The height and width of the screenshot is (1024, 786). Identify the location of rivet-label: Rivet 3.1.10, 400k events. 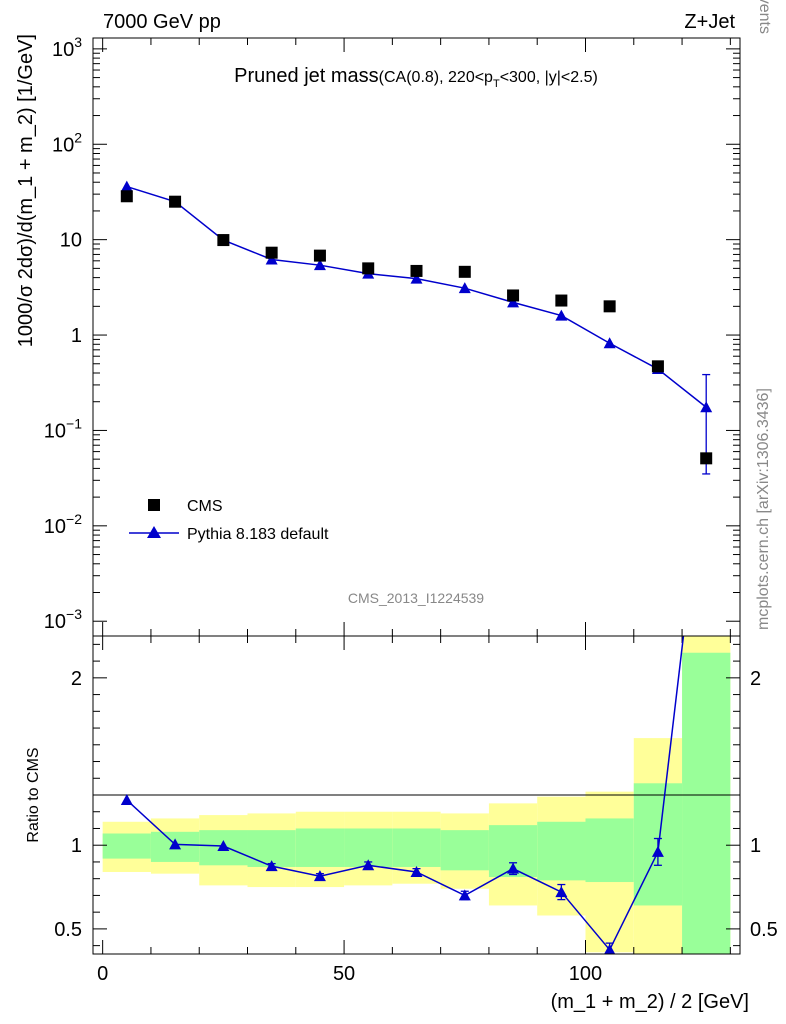
(764, 17).